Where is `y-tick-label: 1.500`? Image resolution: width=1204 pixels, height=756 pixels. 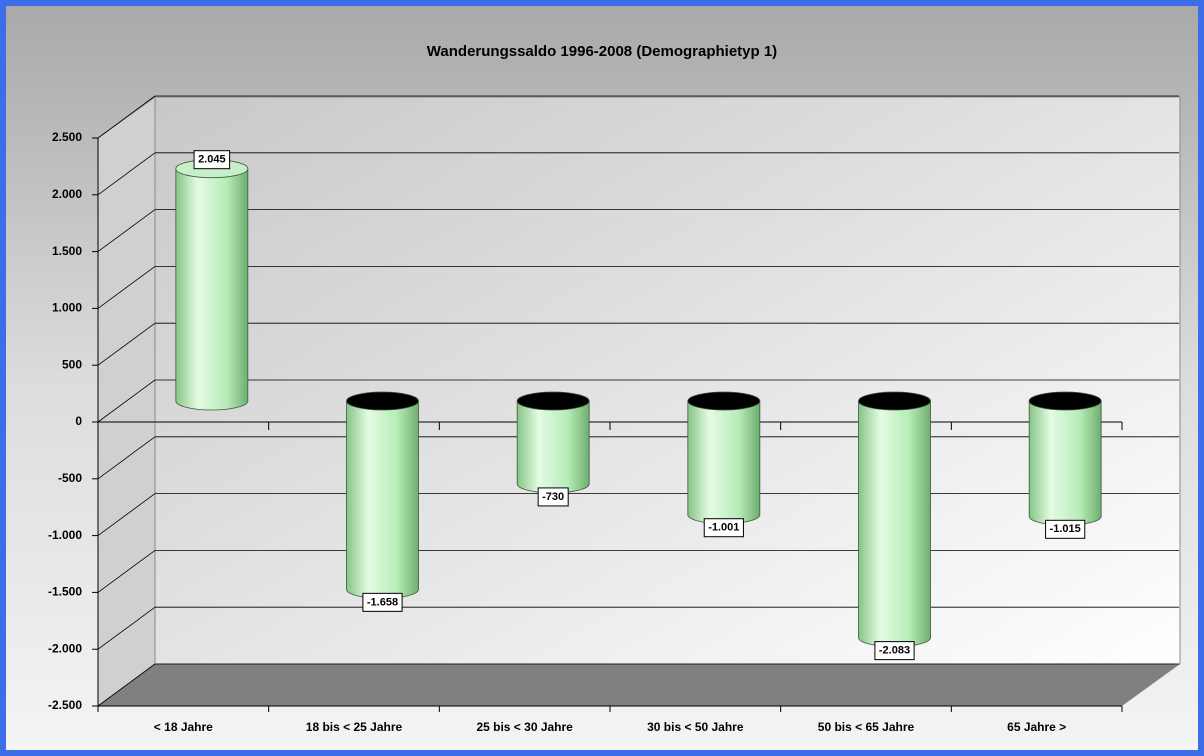 y-tick-label: 1.500 is located at coordinates (67, 251).